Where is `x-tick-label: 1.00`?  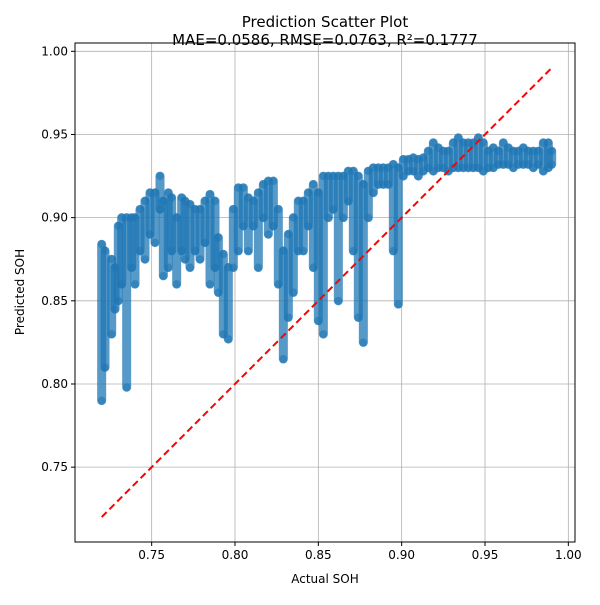 x-tick-label: 1.00 is located at coordinates (568, 555).